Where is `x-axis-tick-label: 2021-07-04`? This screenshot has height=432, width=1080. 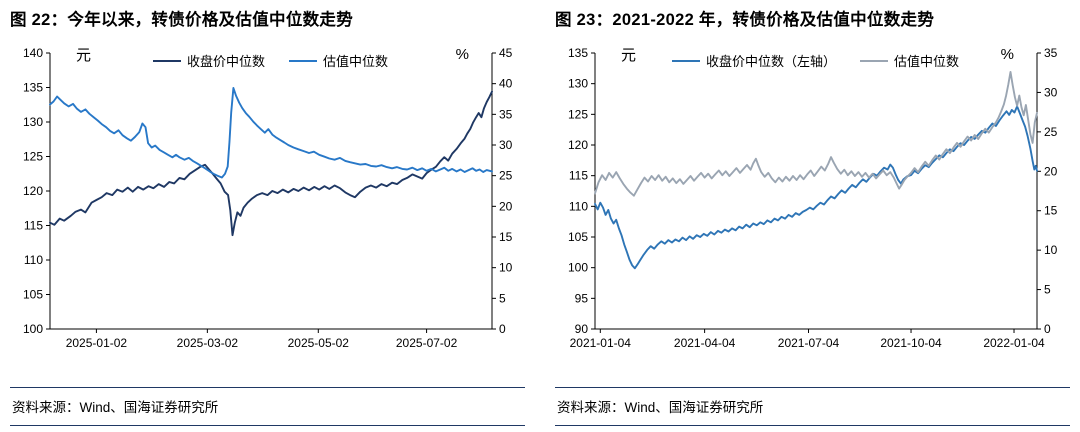
x-axis-tick-label: 2021-07-04 is located at coordinates (809, 343).